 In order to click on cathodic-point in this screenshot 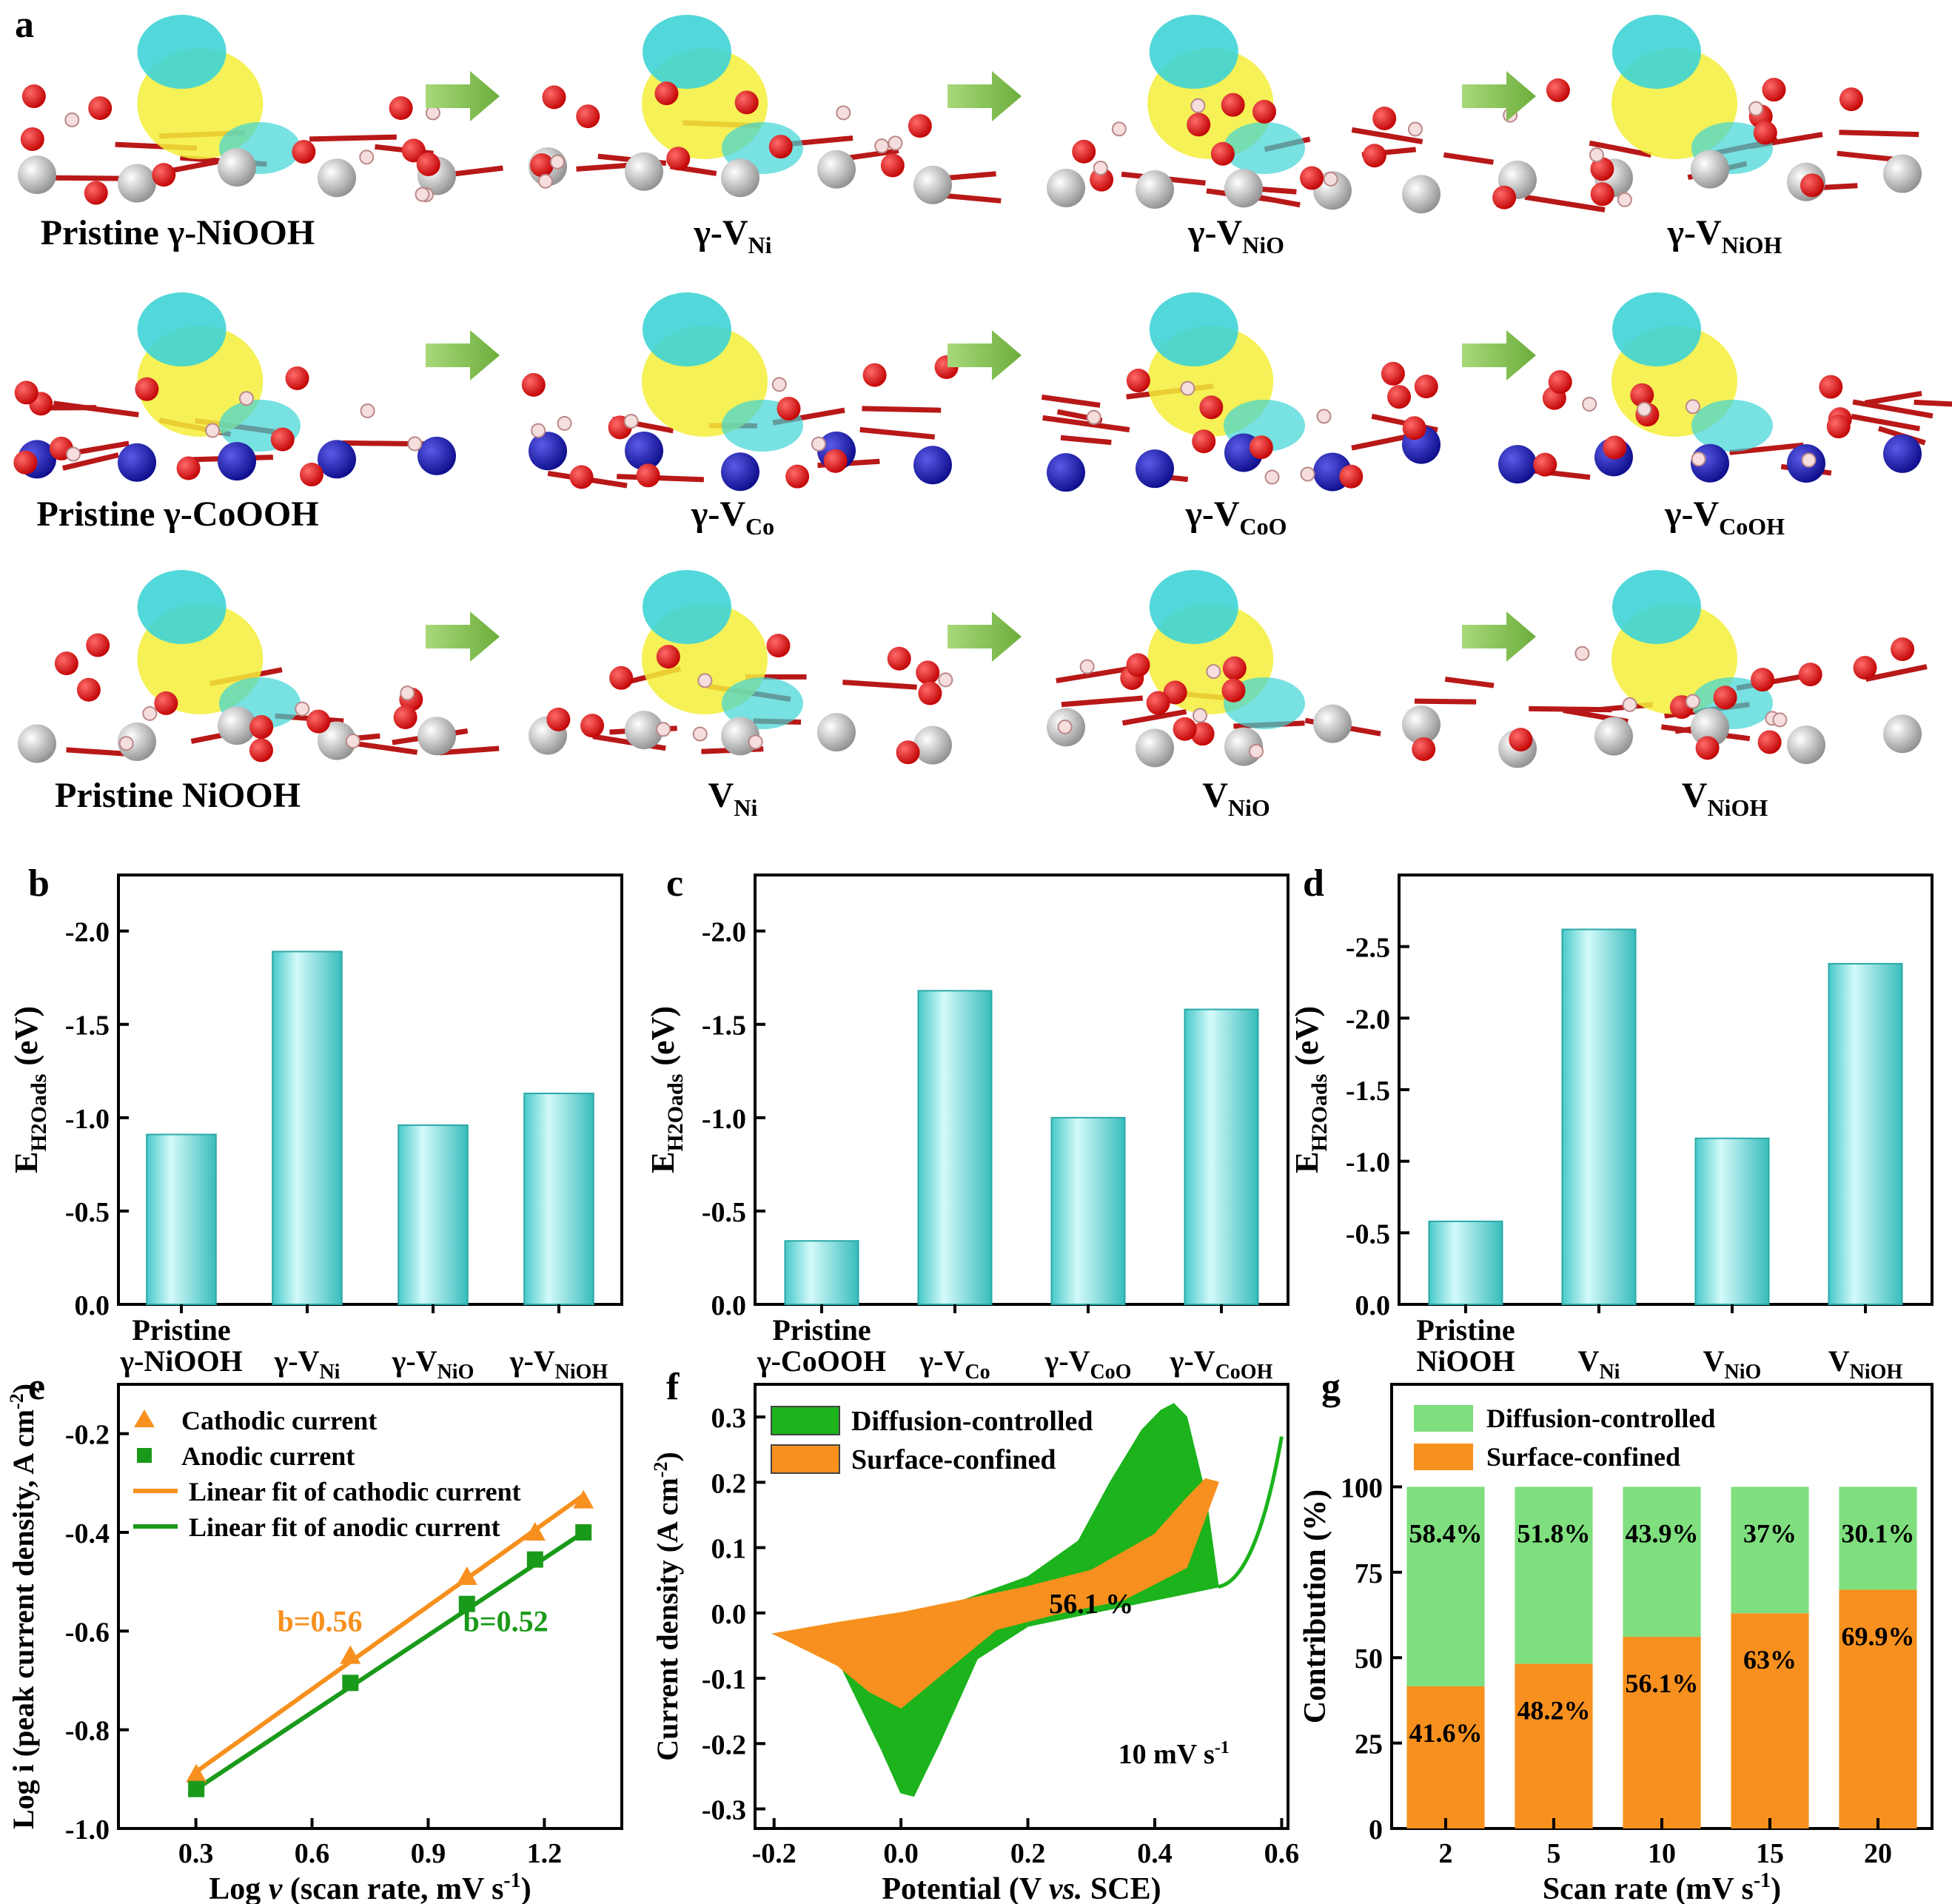, I will do `click(535, 1531)`.